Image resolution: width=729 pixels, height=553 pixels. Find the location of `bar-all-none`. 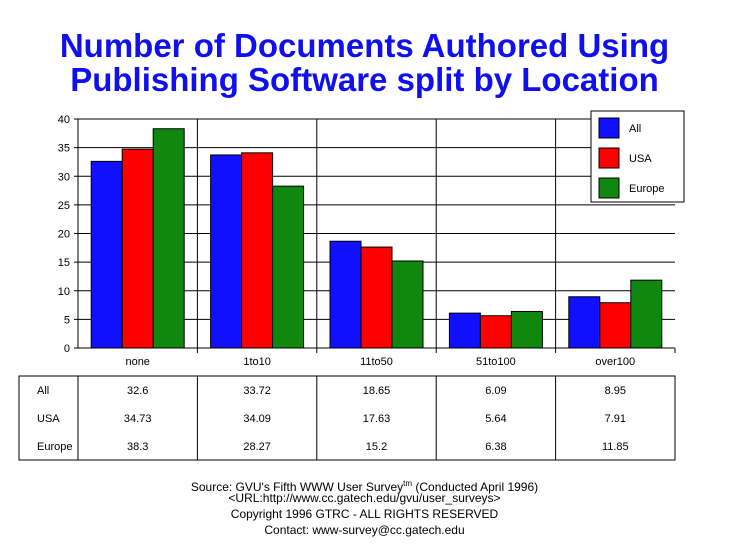

bar-all-none is located at coordinates (106, 254).